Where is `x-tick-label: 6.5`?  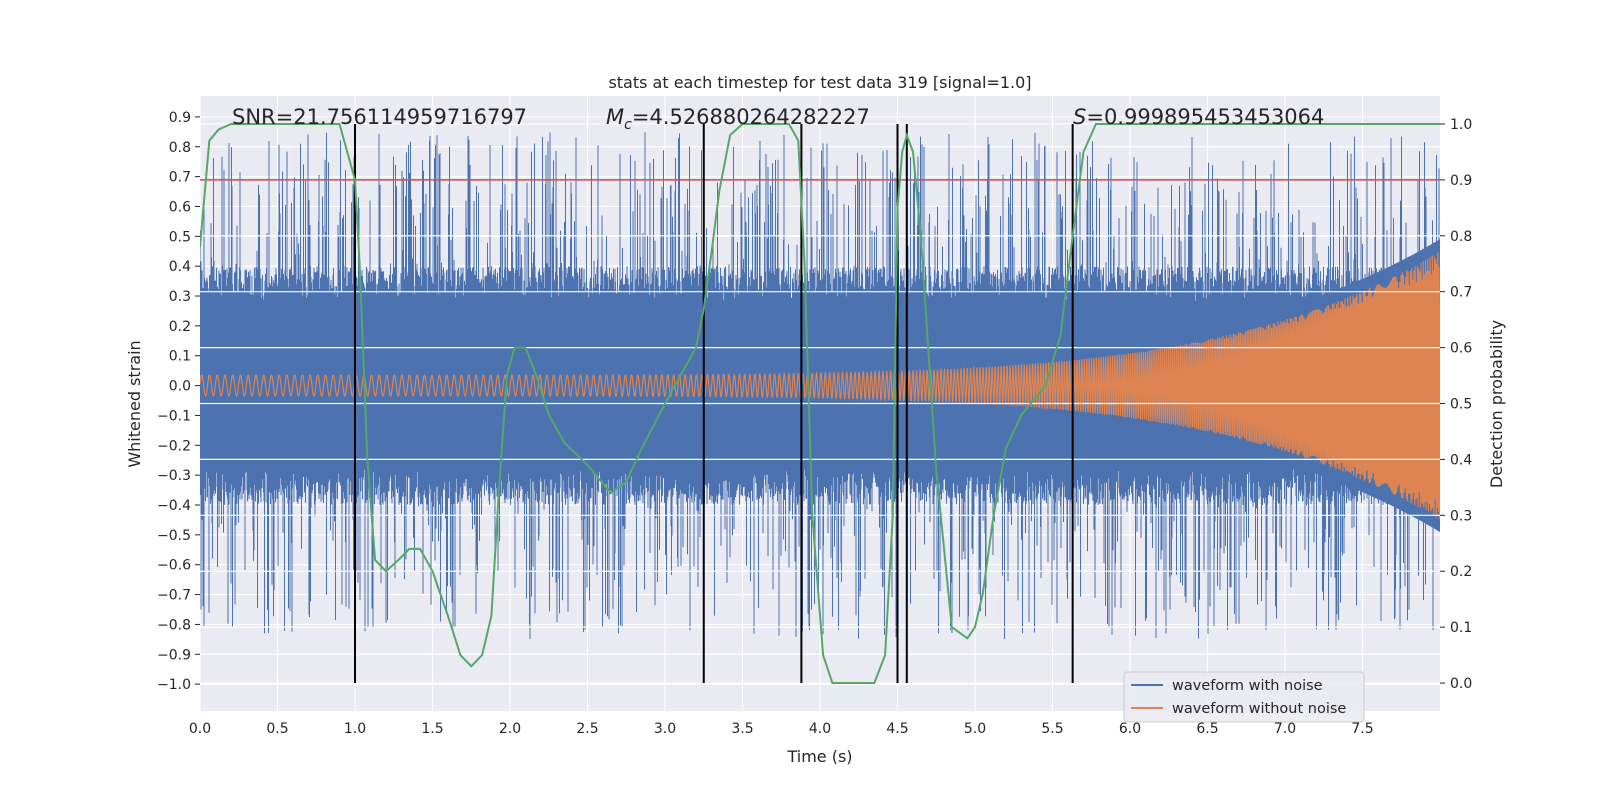 x-tick-label: 6.5 is located at coordinates (1207, 729).